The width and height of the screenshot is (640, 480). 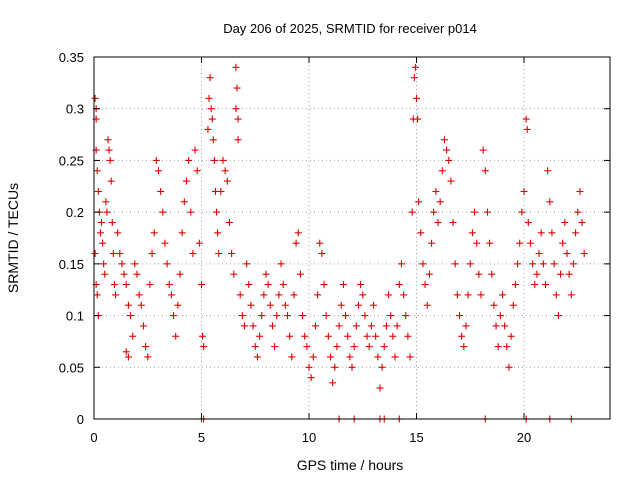 I want to click on y-tick-label: 0, so click(x=80, y=419).